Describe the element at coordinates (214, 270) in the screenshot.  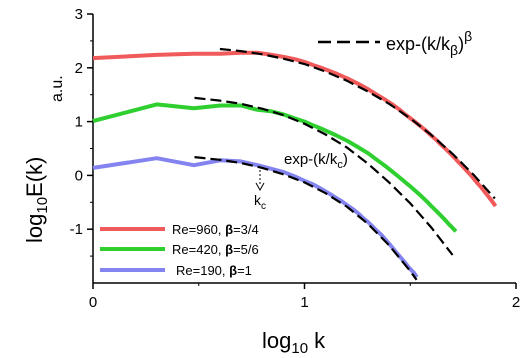
I see `legend-entry-re190: Re=190, β=1` at that location.